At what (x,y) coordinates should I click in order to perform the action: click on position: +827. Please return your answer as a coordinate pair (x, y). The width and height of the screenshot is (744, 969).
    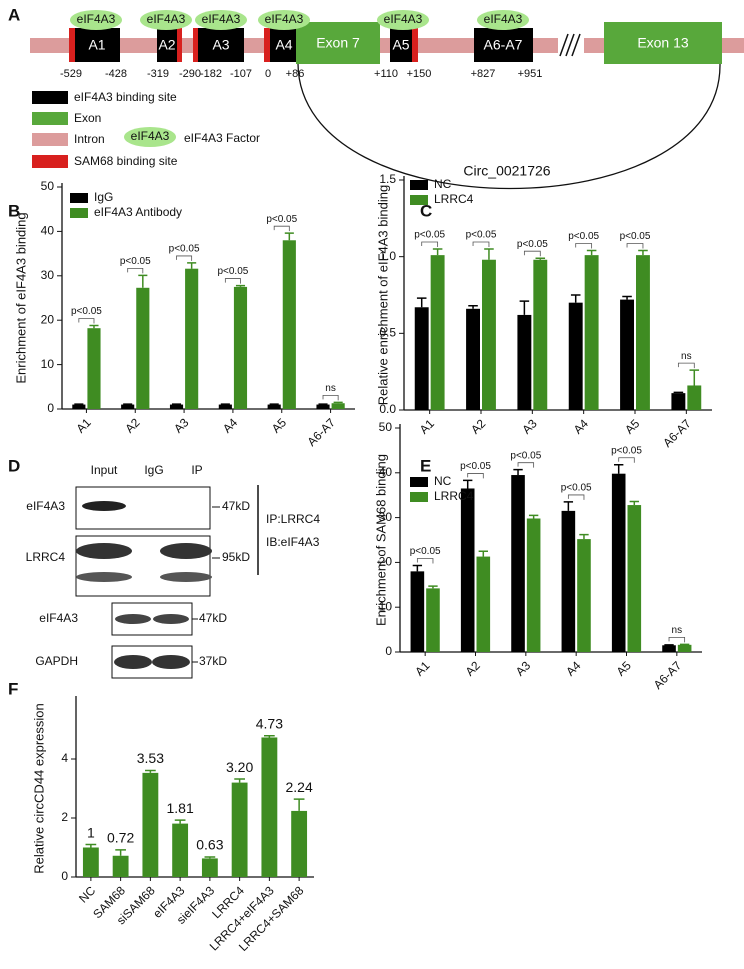
    Looking at the image, I should click on (483, 74).